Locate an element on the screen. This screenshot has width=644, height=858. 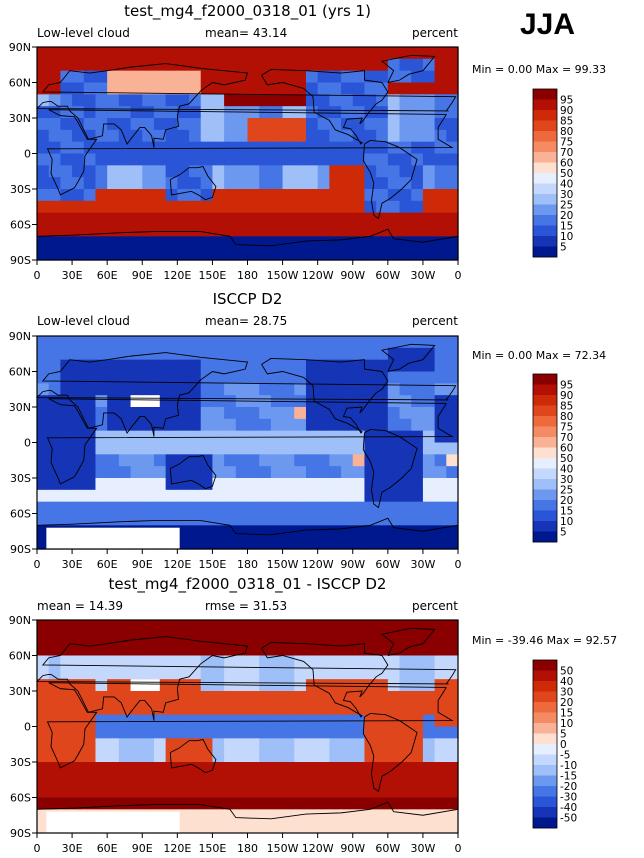
coastline-africa is located at coordinates (250, 441).